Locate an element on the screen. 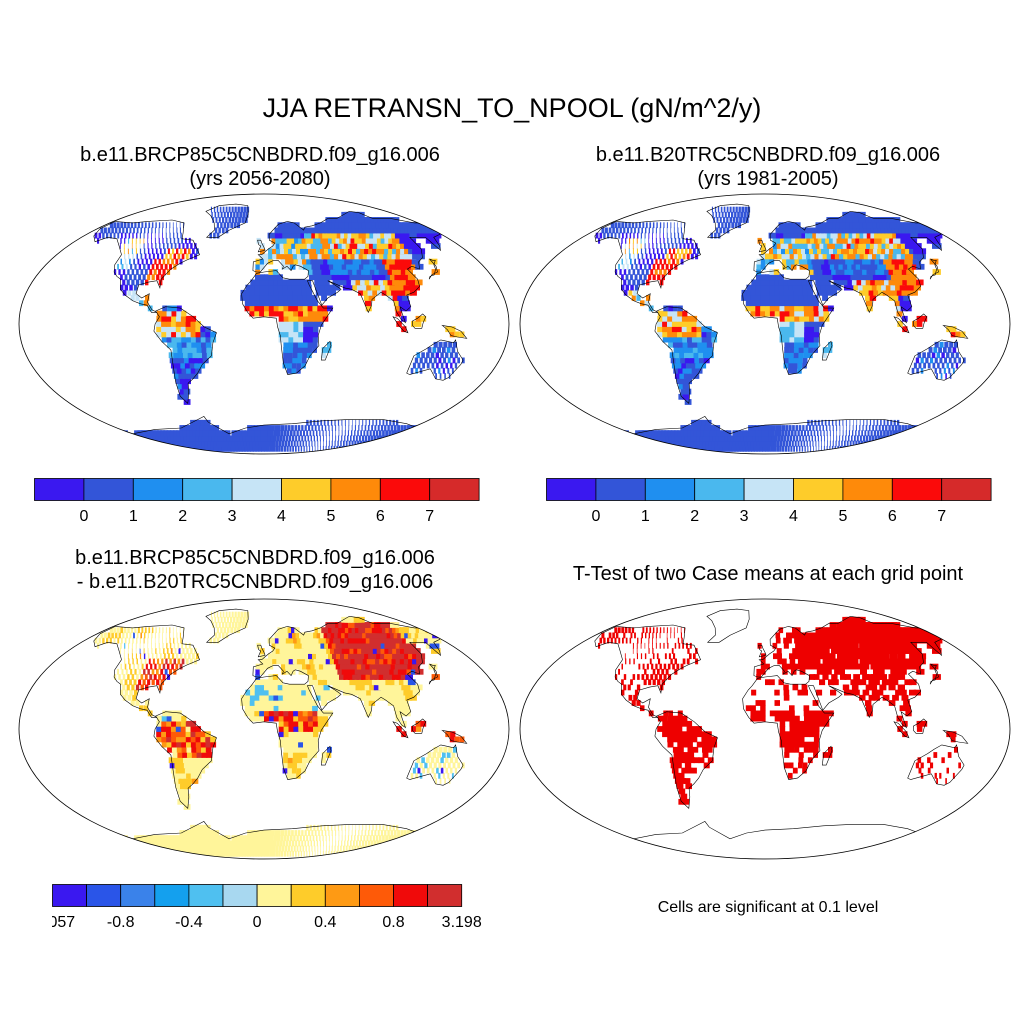  panel-1-colorbar: 0 1 2 3 4 5 6 7 is located at coordinates (257, 501).